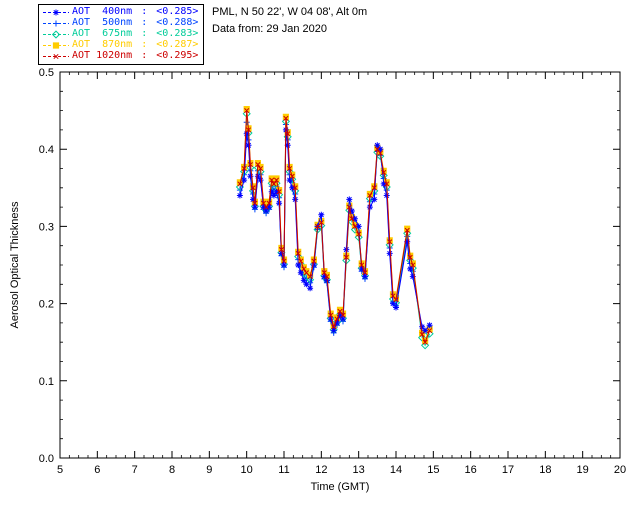  Describe the element at coordinates (508, 470) in the screenshot. I see `x-tick-label: 17` at that location.